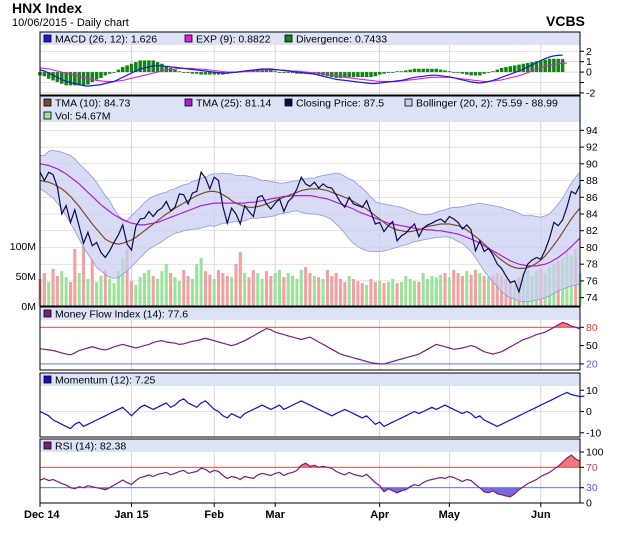 The height and width of the screenshot is (535, 620). Describe the element at coordinates (592, 298) in the screenshot. I see `price-axis-label: 74` at that location.